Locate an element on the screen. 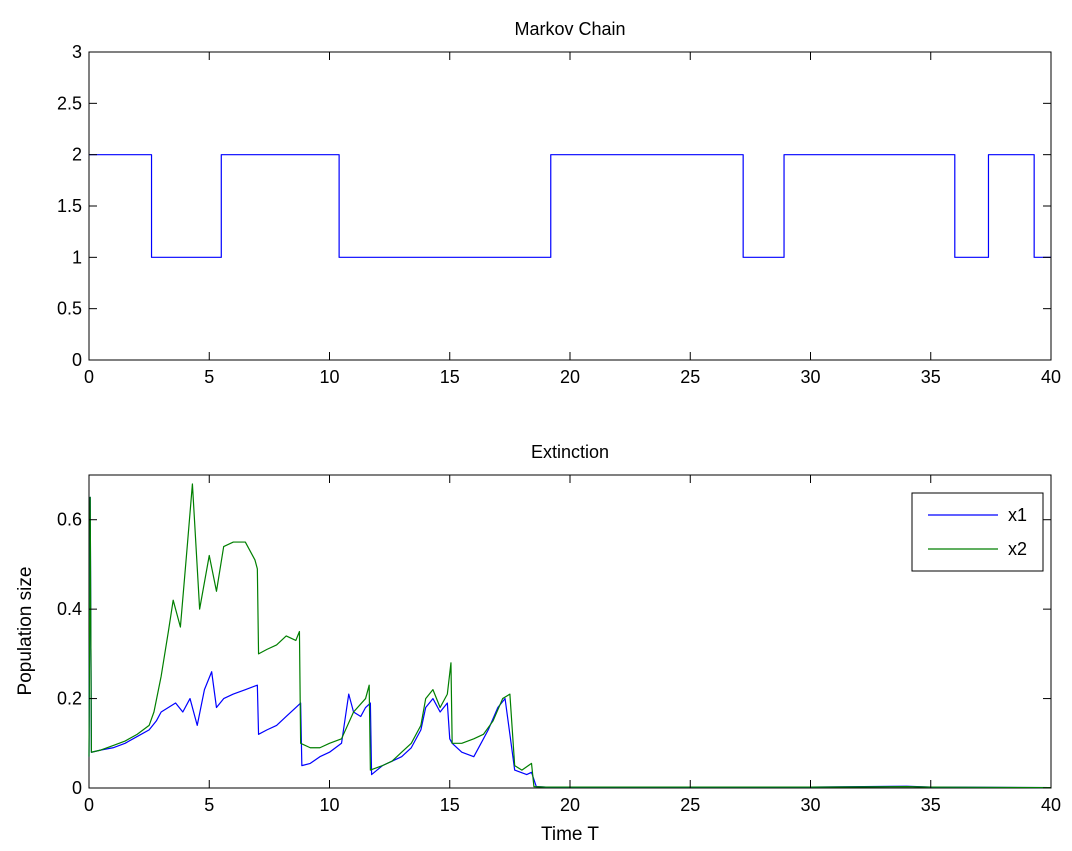  y-tick-label: 0.4 is located at coordinates (69, 609).